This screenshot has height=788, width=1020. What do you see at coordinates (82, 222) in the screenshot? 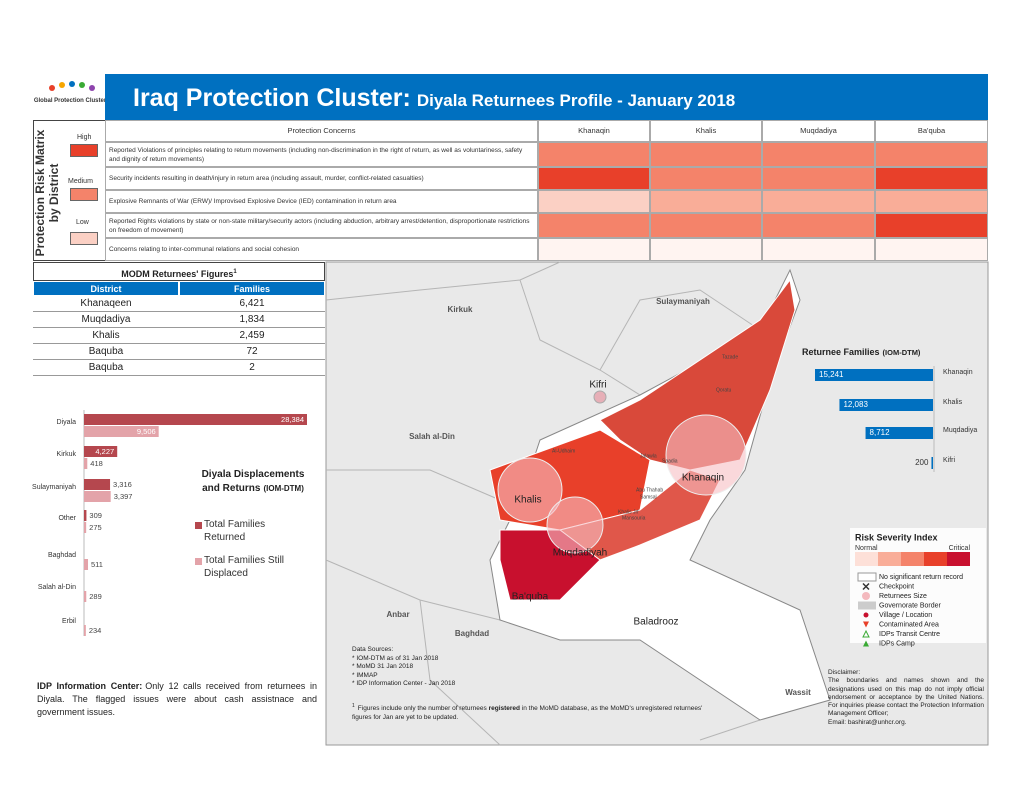
I see `scale-label: Low` at bounding box center [82, 222].